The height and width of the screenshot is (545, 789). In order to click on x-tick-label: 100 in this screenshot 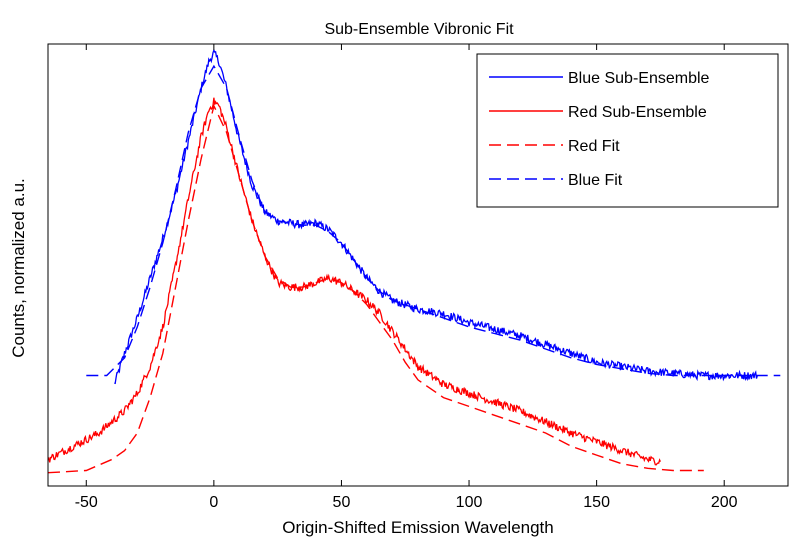, I will do `click(469, 502)`.